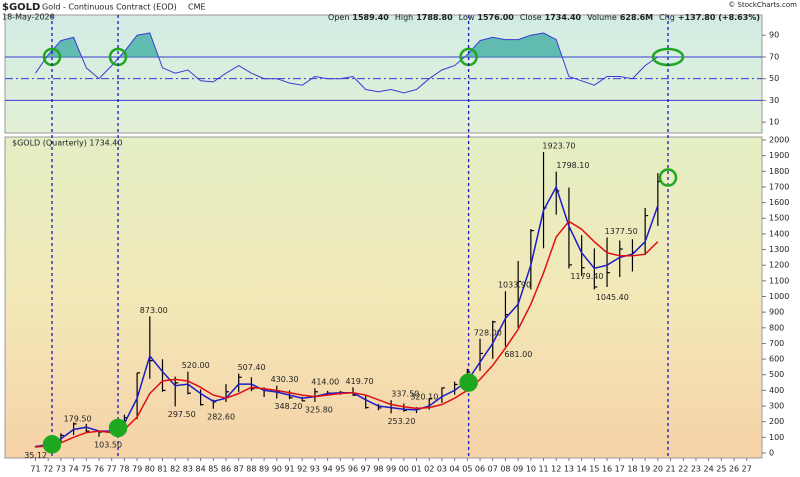 The width and height of the screenshot is (800, 477). Describe the element at coordinates (467, 469) in the screenshot. I see `x-tick-label: 05` at that location.